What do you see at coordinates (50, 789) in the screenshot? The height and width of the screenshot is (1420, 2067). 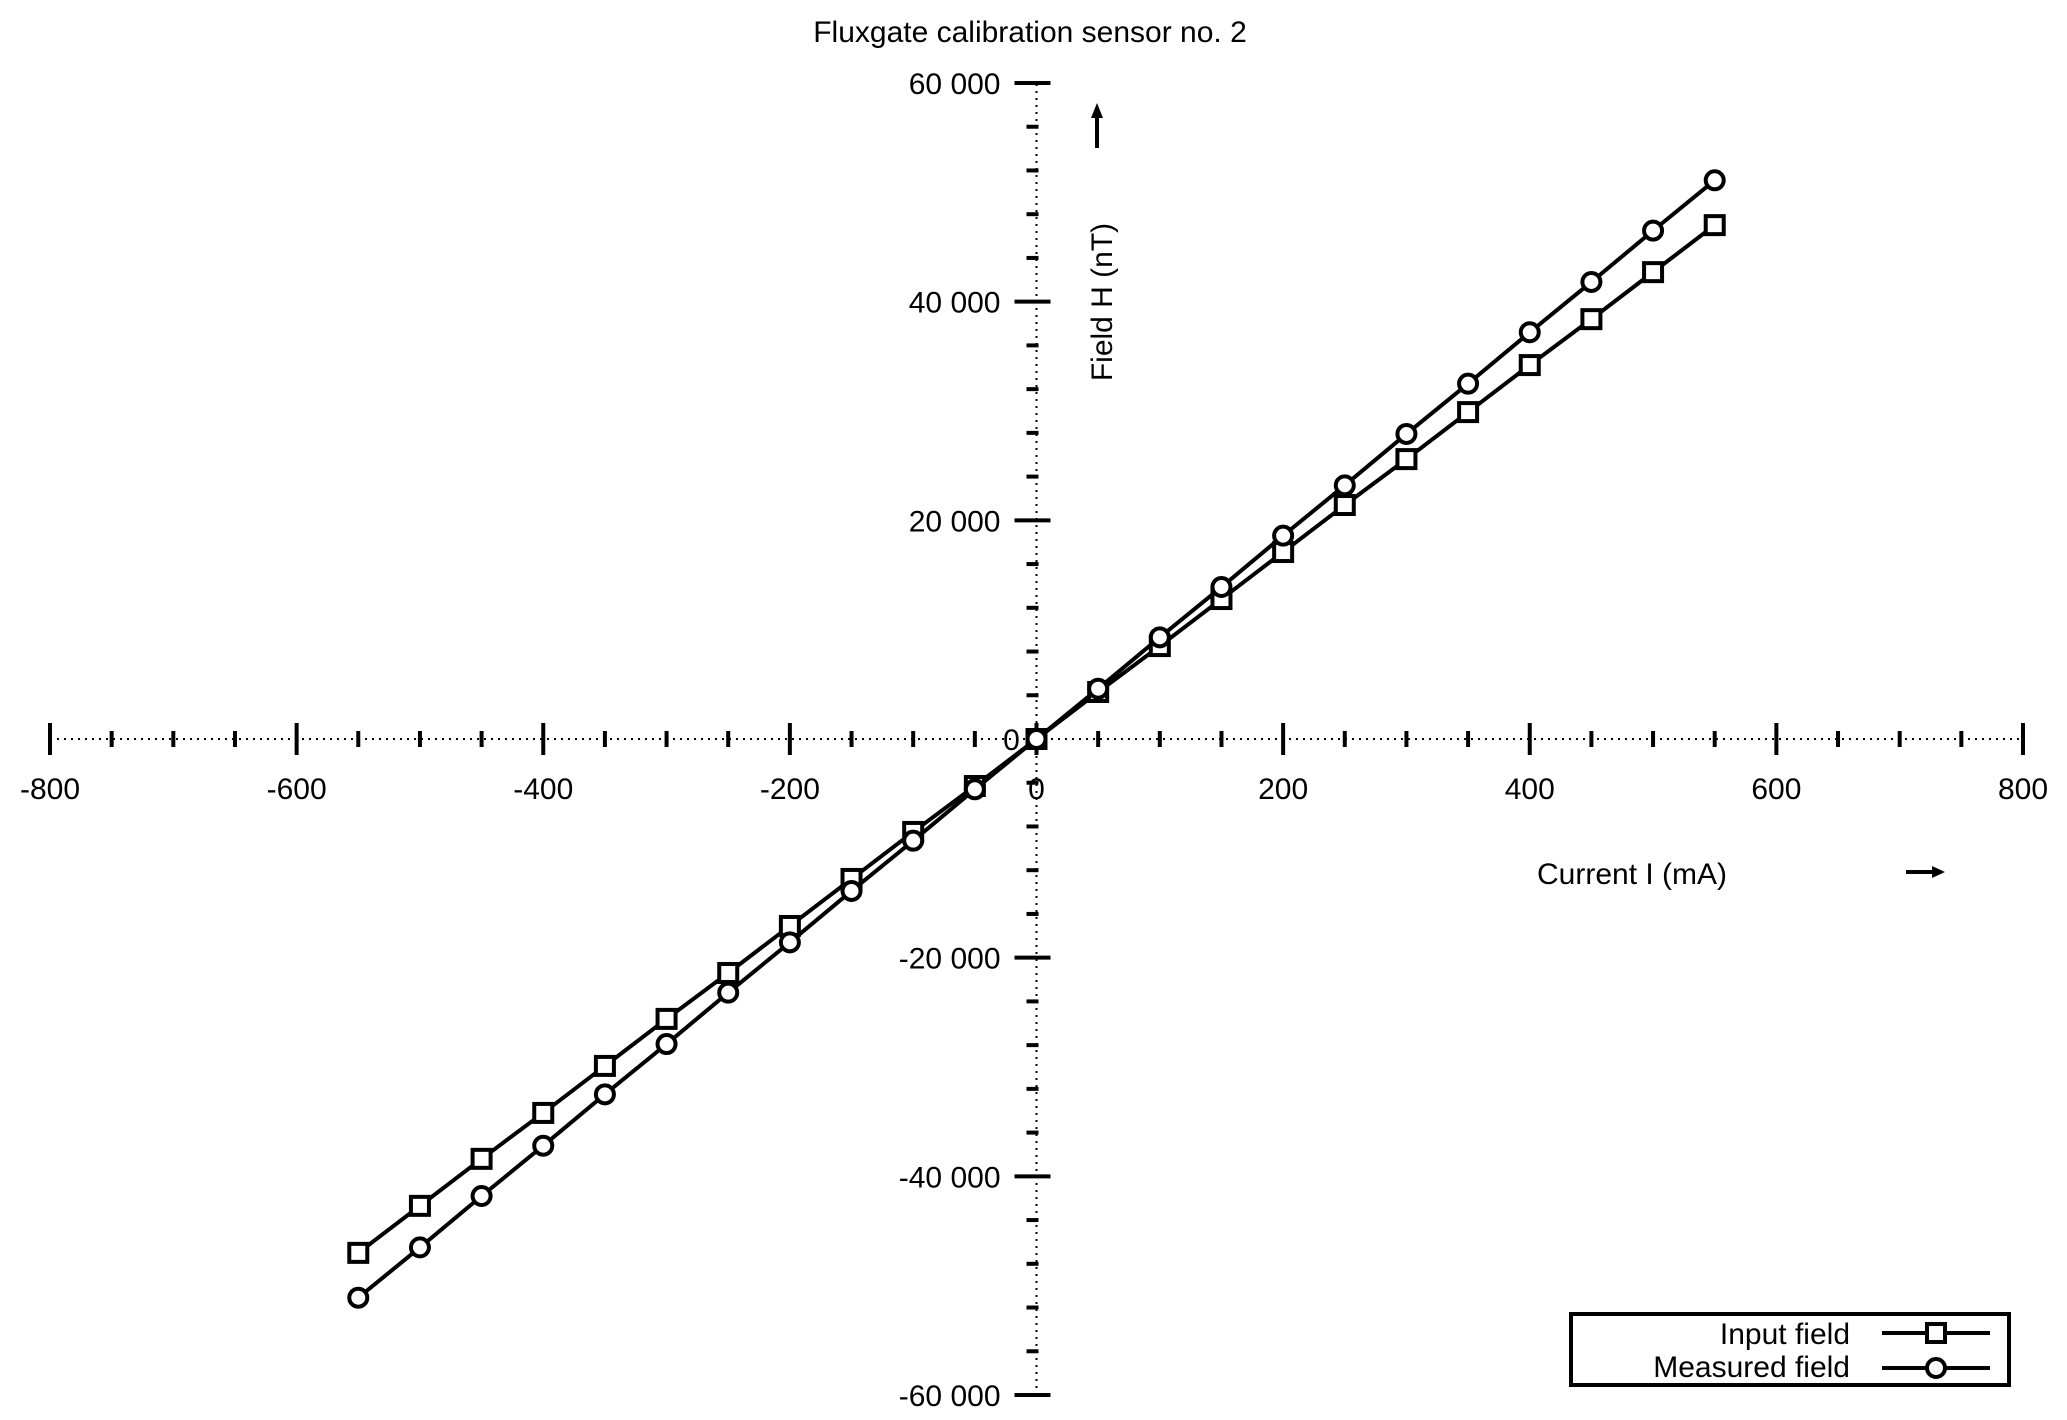 I see `x-tick-label: -800` at bounding box center [50, 789].